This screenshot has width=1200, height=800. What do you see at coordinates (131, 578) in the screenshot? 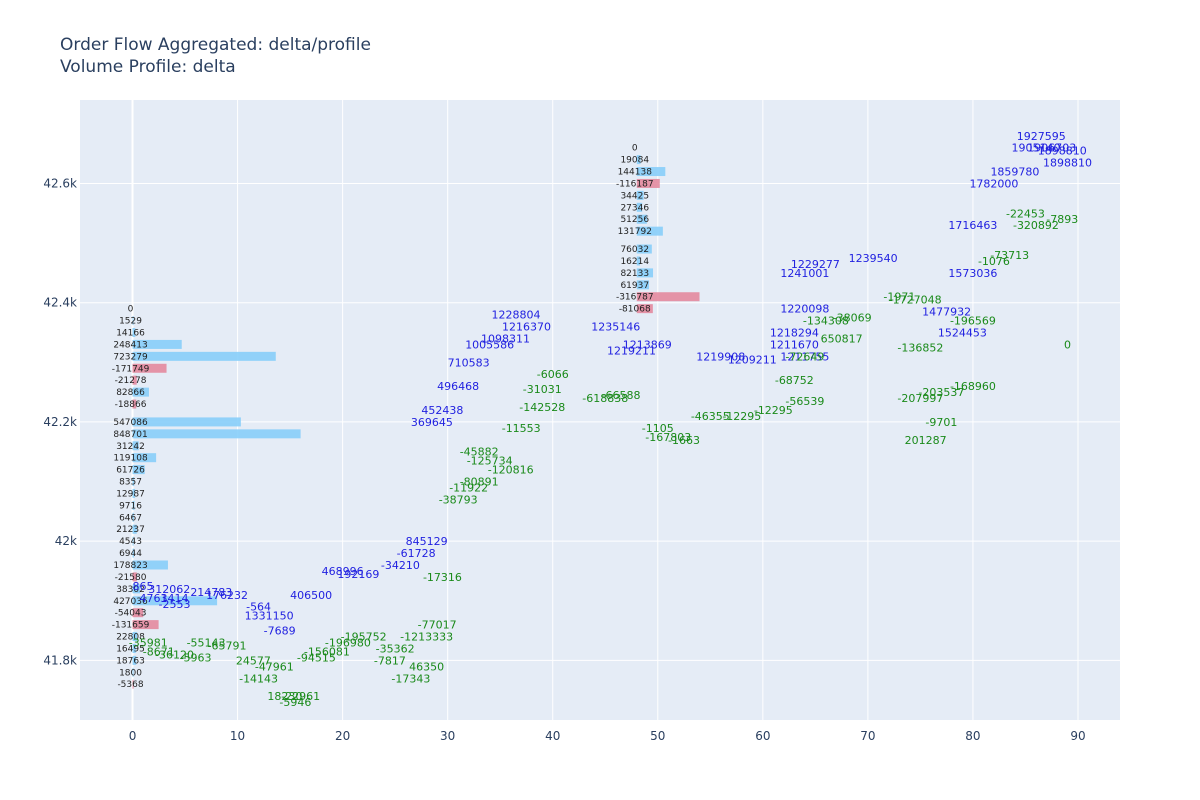
I see `bar-value-label: -21580` at bounding box center [131, 578].